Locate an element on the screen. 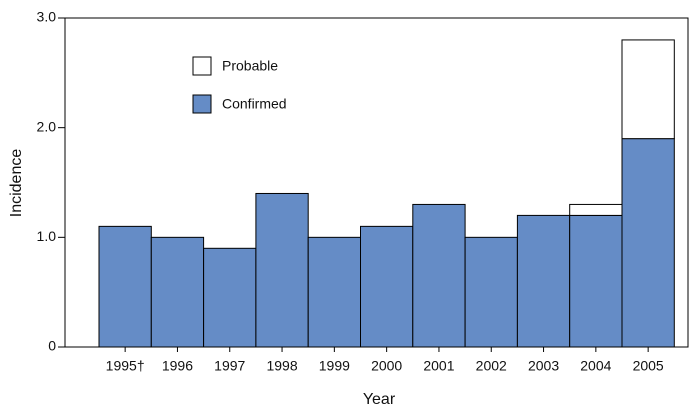 The width and height of the screenshot is (689, 411). y-tick-label: 3.0 is located at coordinates (47, 17).